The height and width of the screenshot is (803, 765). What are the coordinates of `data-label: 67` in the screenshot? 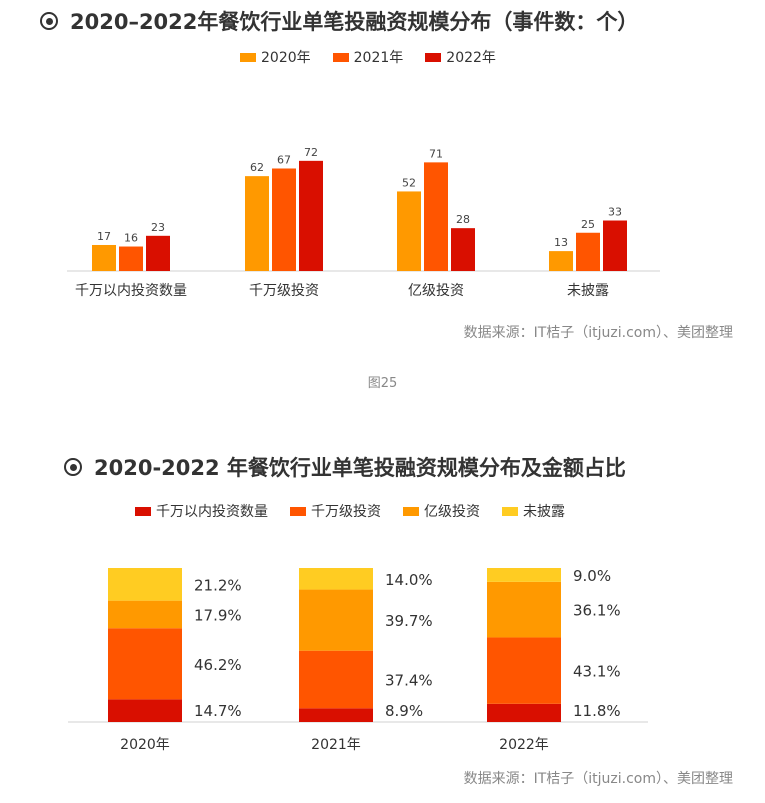 It's located at (284, 159).